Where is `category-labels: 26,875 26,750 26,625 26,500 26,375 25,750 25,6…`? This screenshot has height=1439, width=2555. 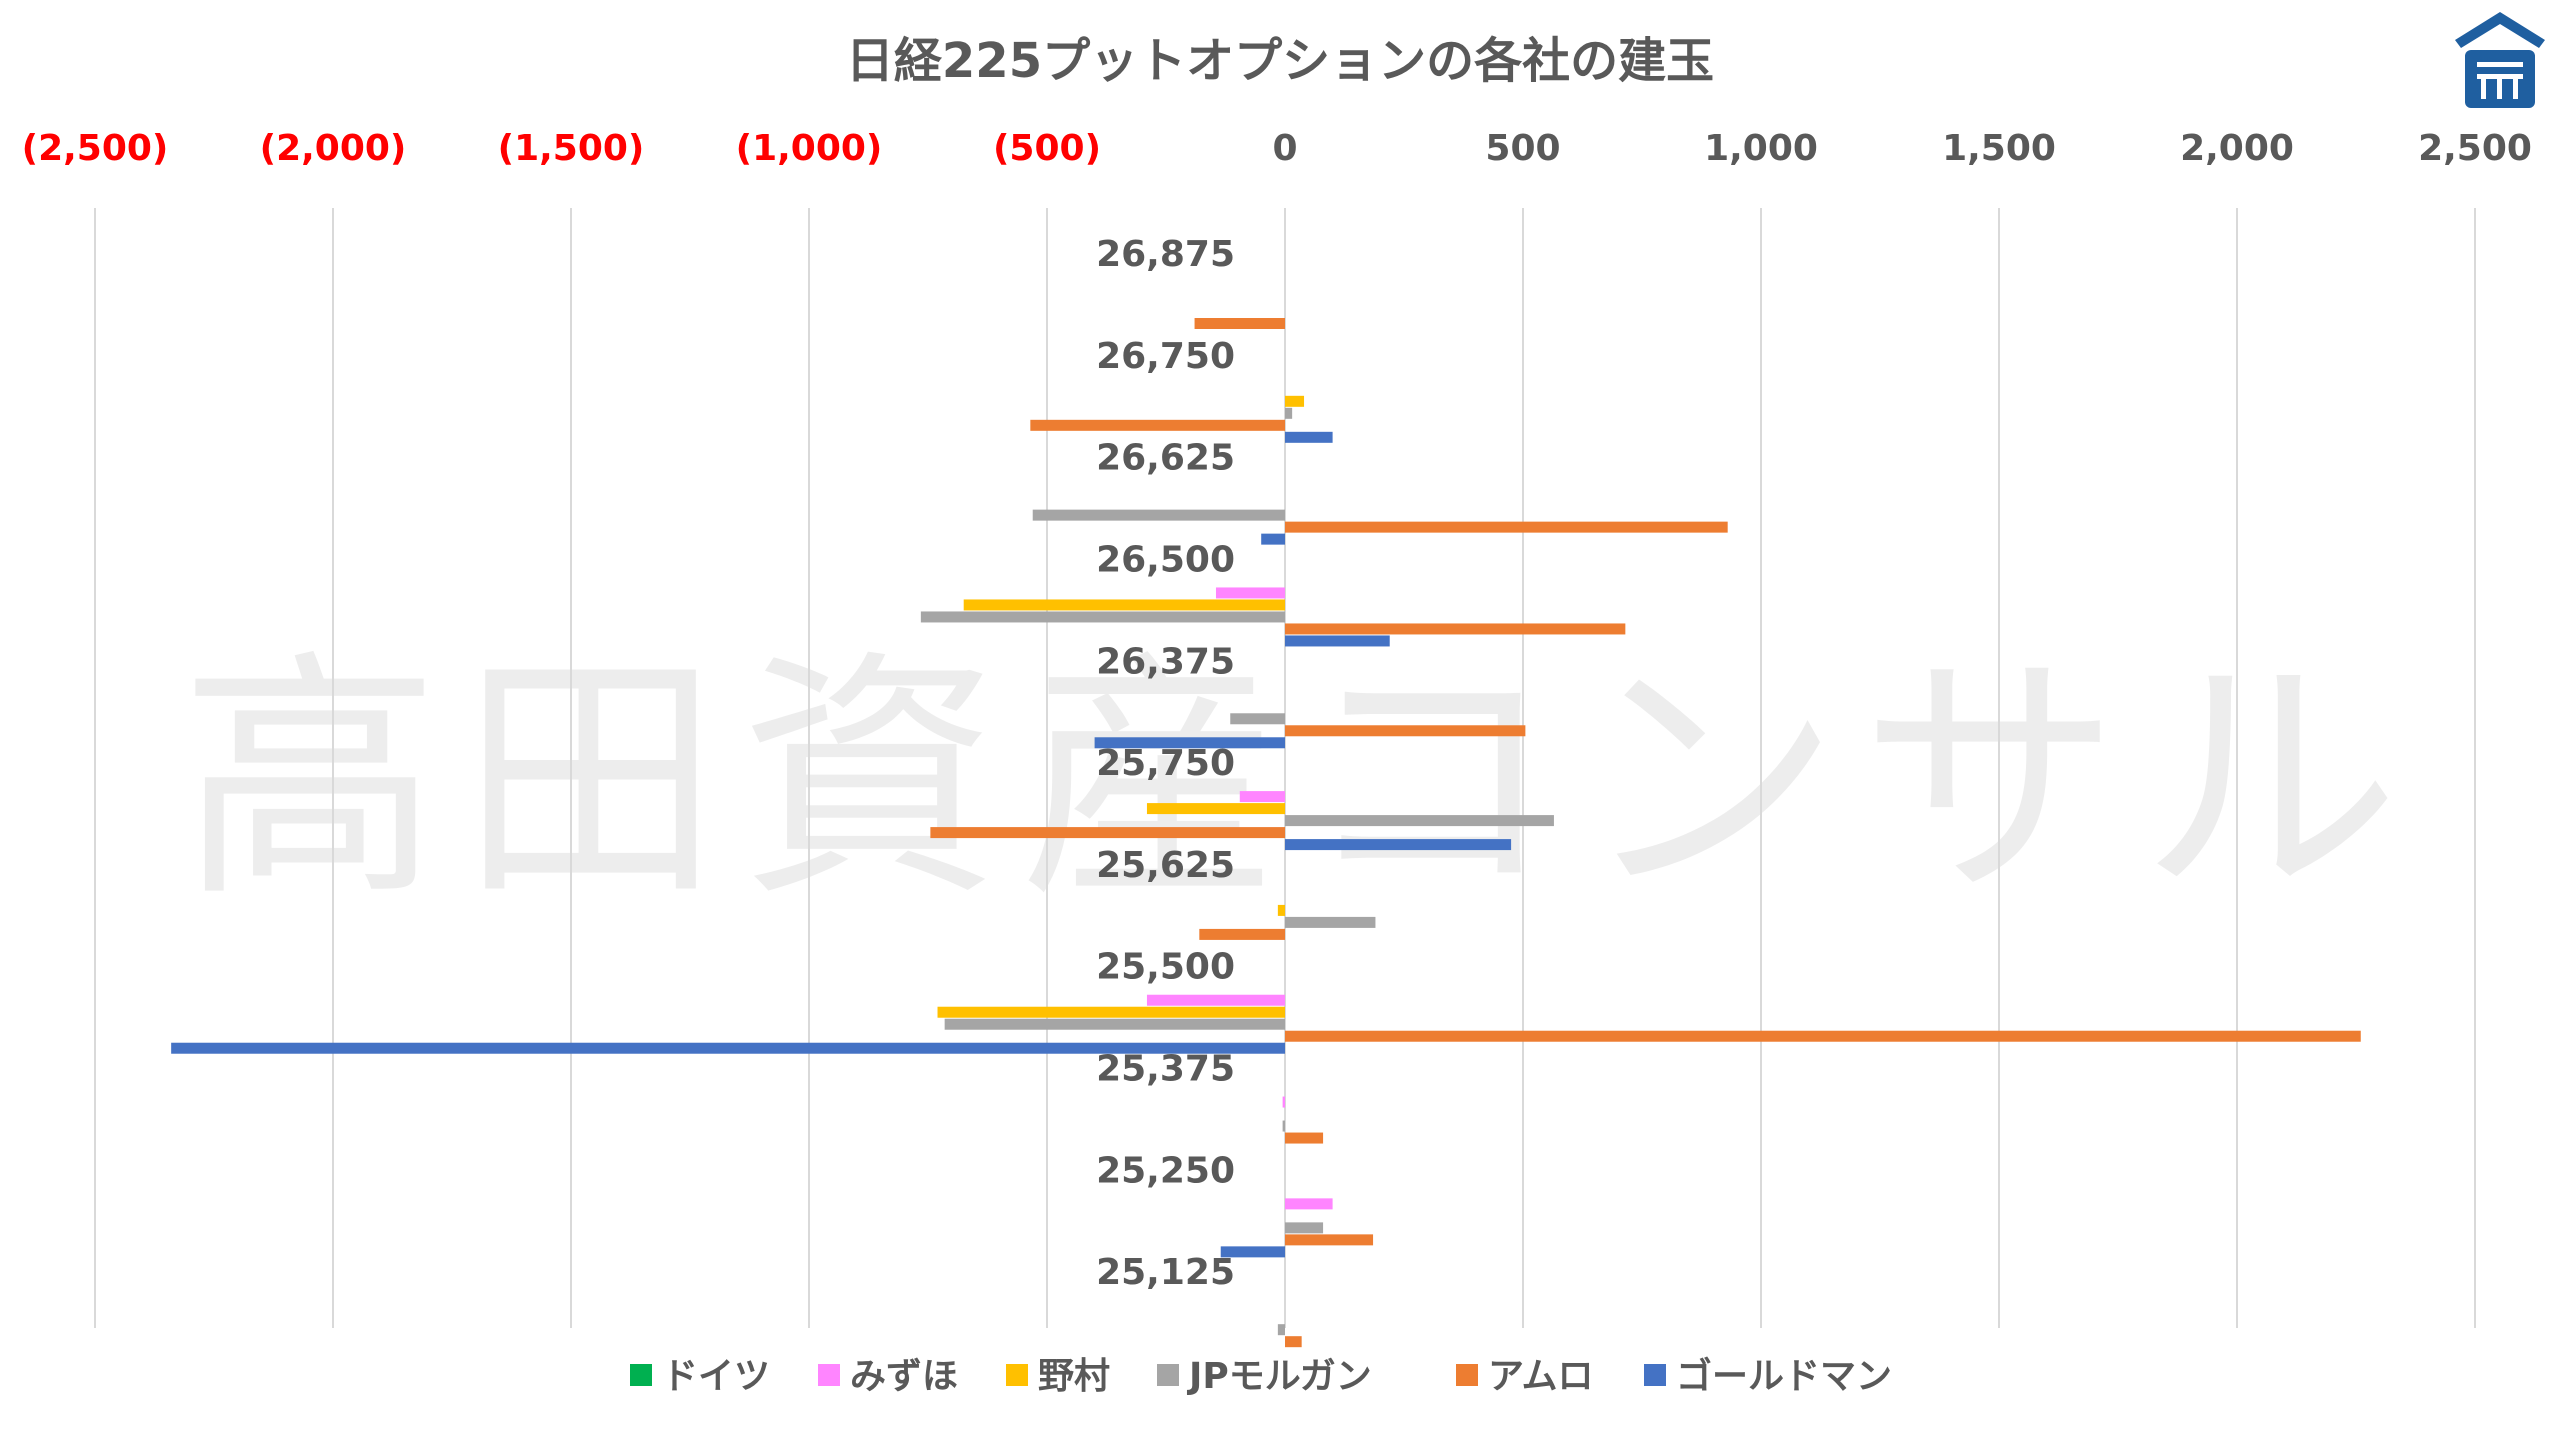
category-labels: 26,875 26,750 26,625 26,500 26,375 25,750 25,6… is located at coordinates (1165, 763).